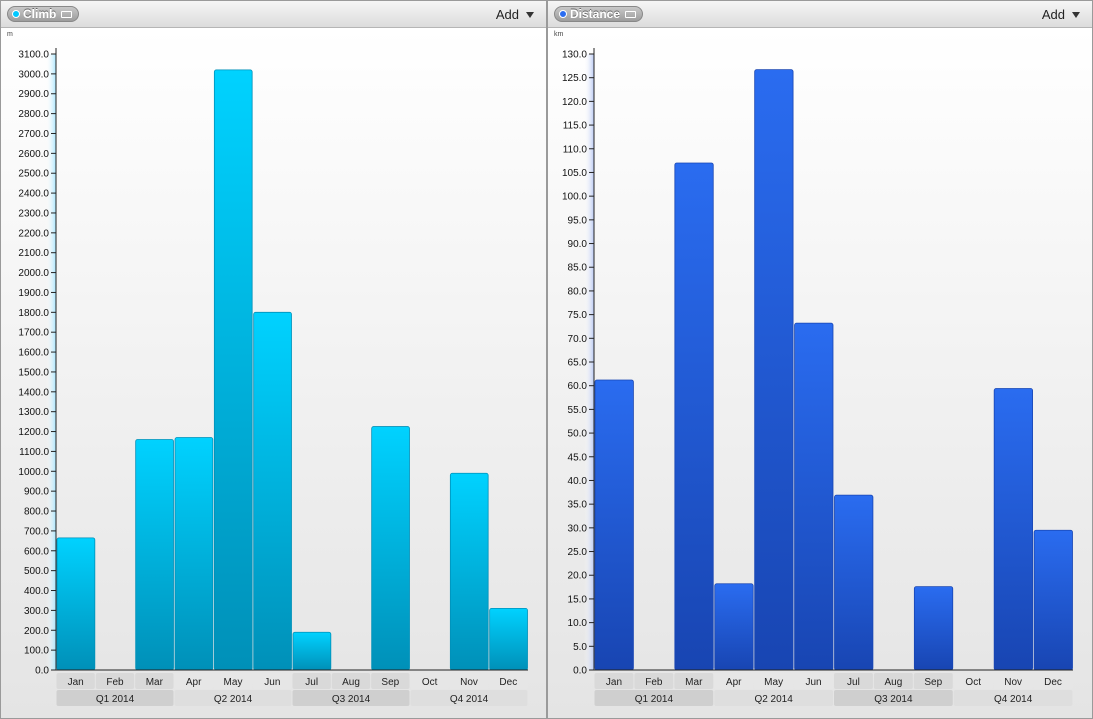  What do you see at coordinates (36, 631) in the screenshot?
I see `climb-y-tick-label: 200.0` at bounding box center [36, 631].